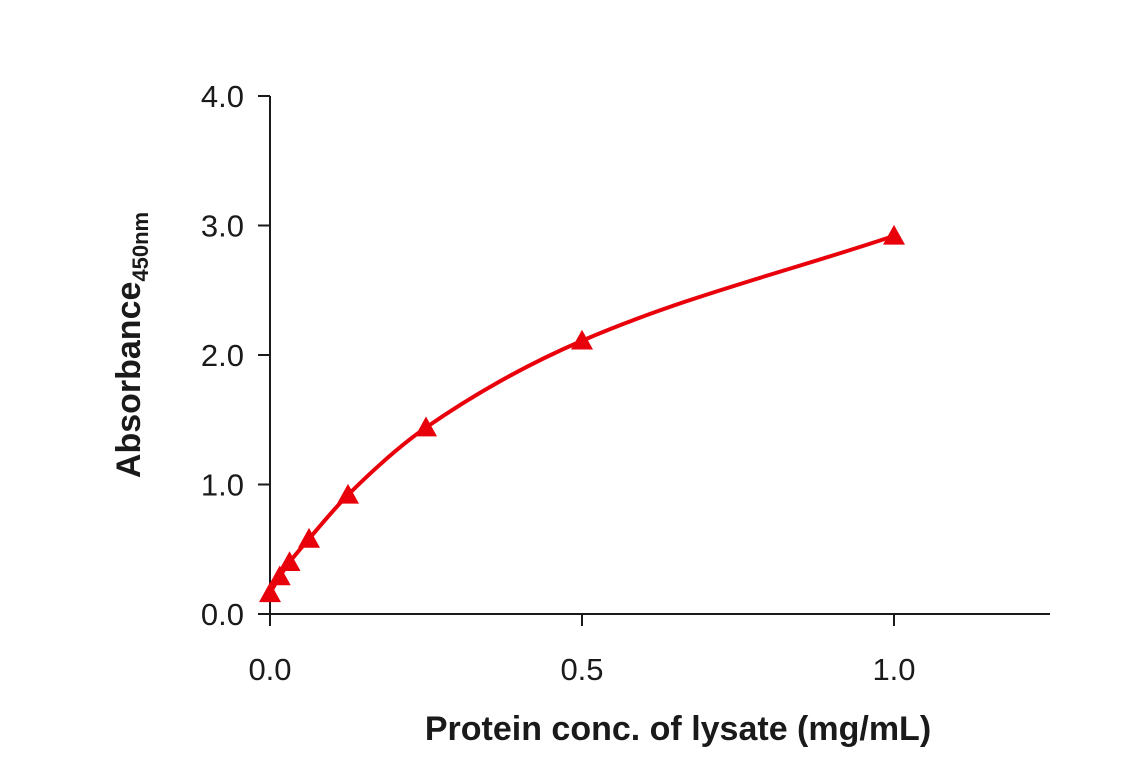 This screenshot has width=1141, height=768. I want to click on y-axis-title-subscript: 450nm, so click(140, 247).